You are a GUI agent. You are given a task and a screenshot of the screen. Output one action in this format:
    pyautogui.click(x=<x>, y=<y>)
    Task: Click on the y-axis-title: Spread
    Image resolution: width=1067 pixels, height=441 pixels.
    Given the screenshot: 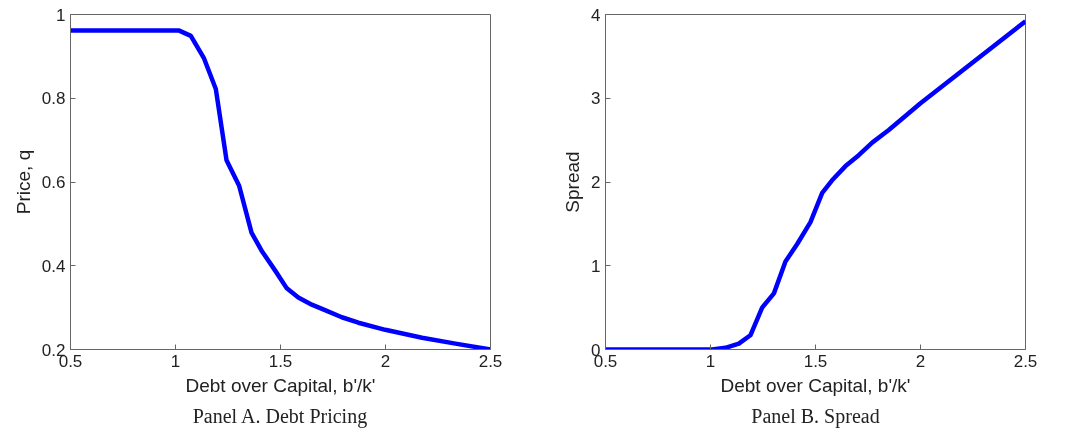 What is the action you would take?
    pyautogui.click(x=573, y=182)
    